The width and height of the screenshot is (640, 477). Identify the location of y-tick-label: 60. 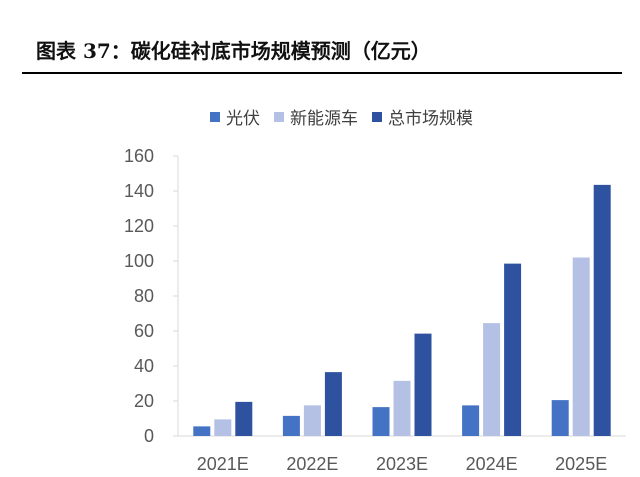
(144, 331).